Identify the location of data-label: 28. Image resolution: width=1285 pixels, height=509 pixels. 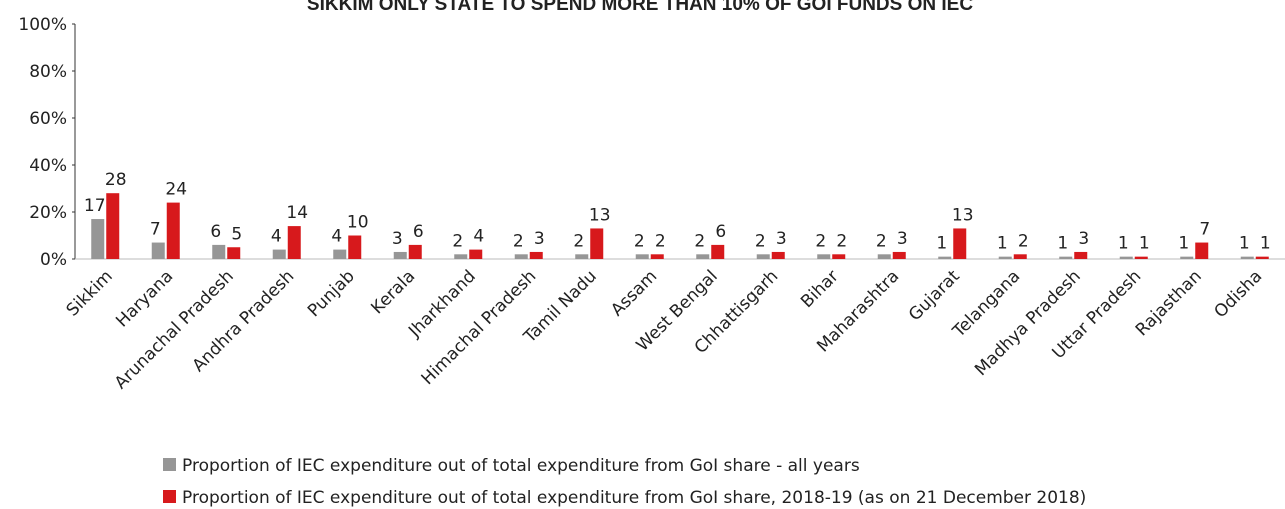
(116, 180).